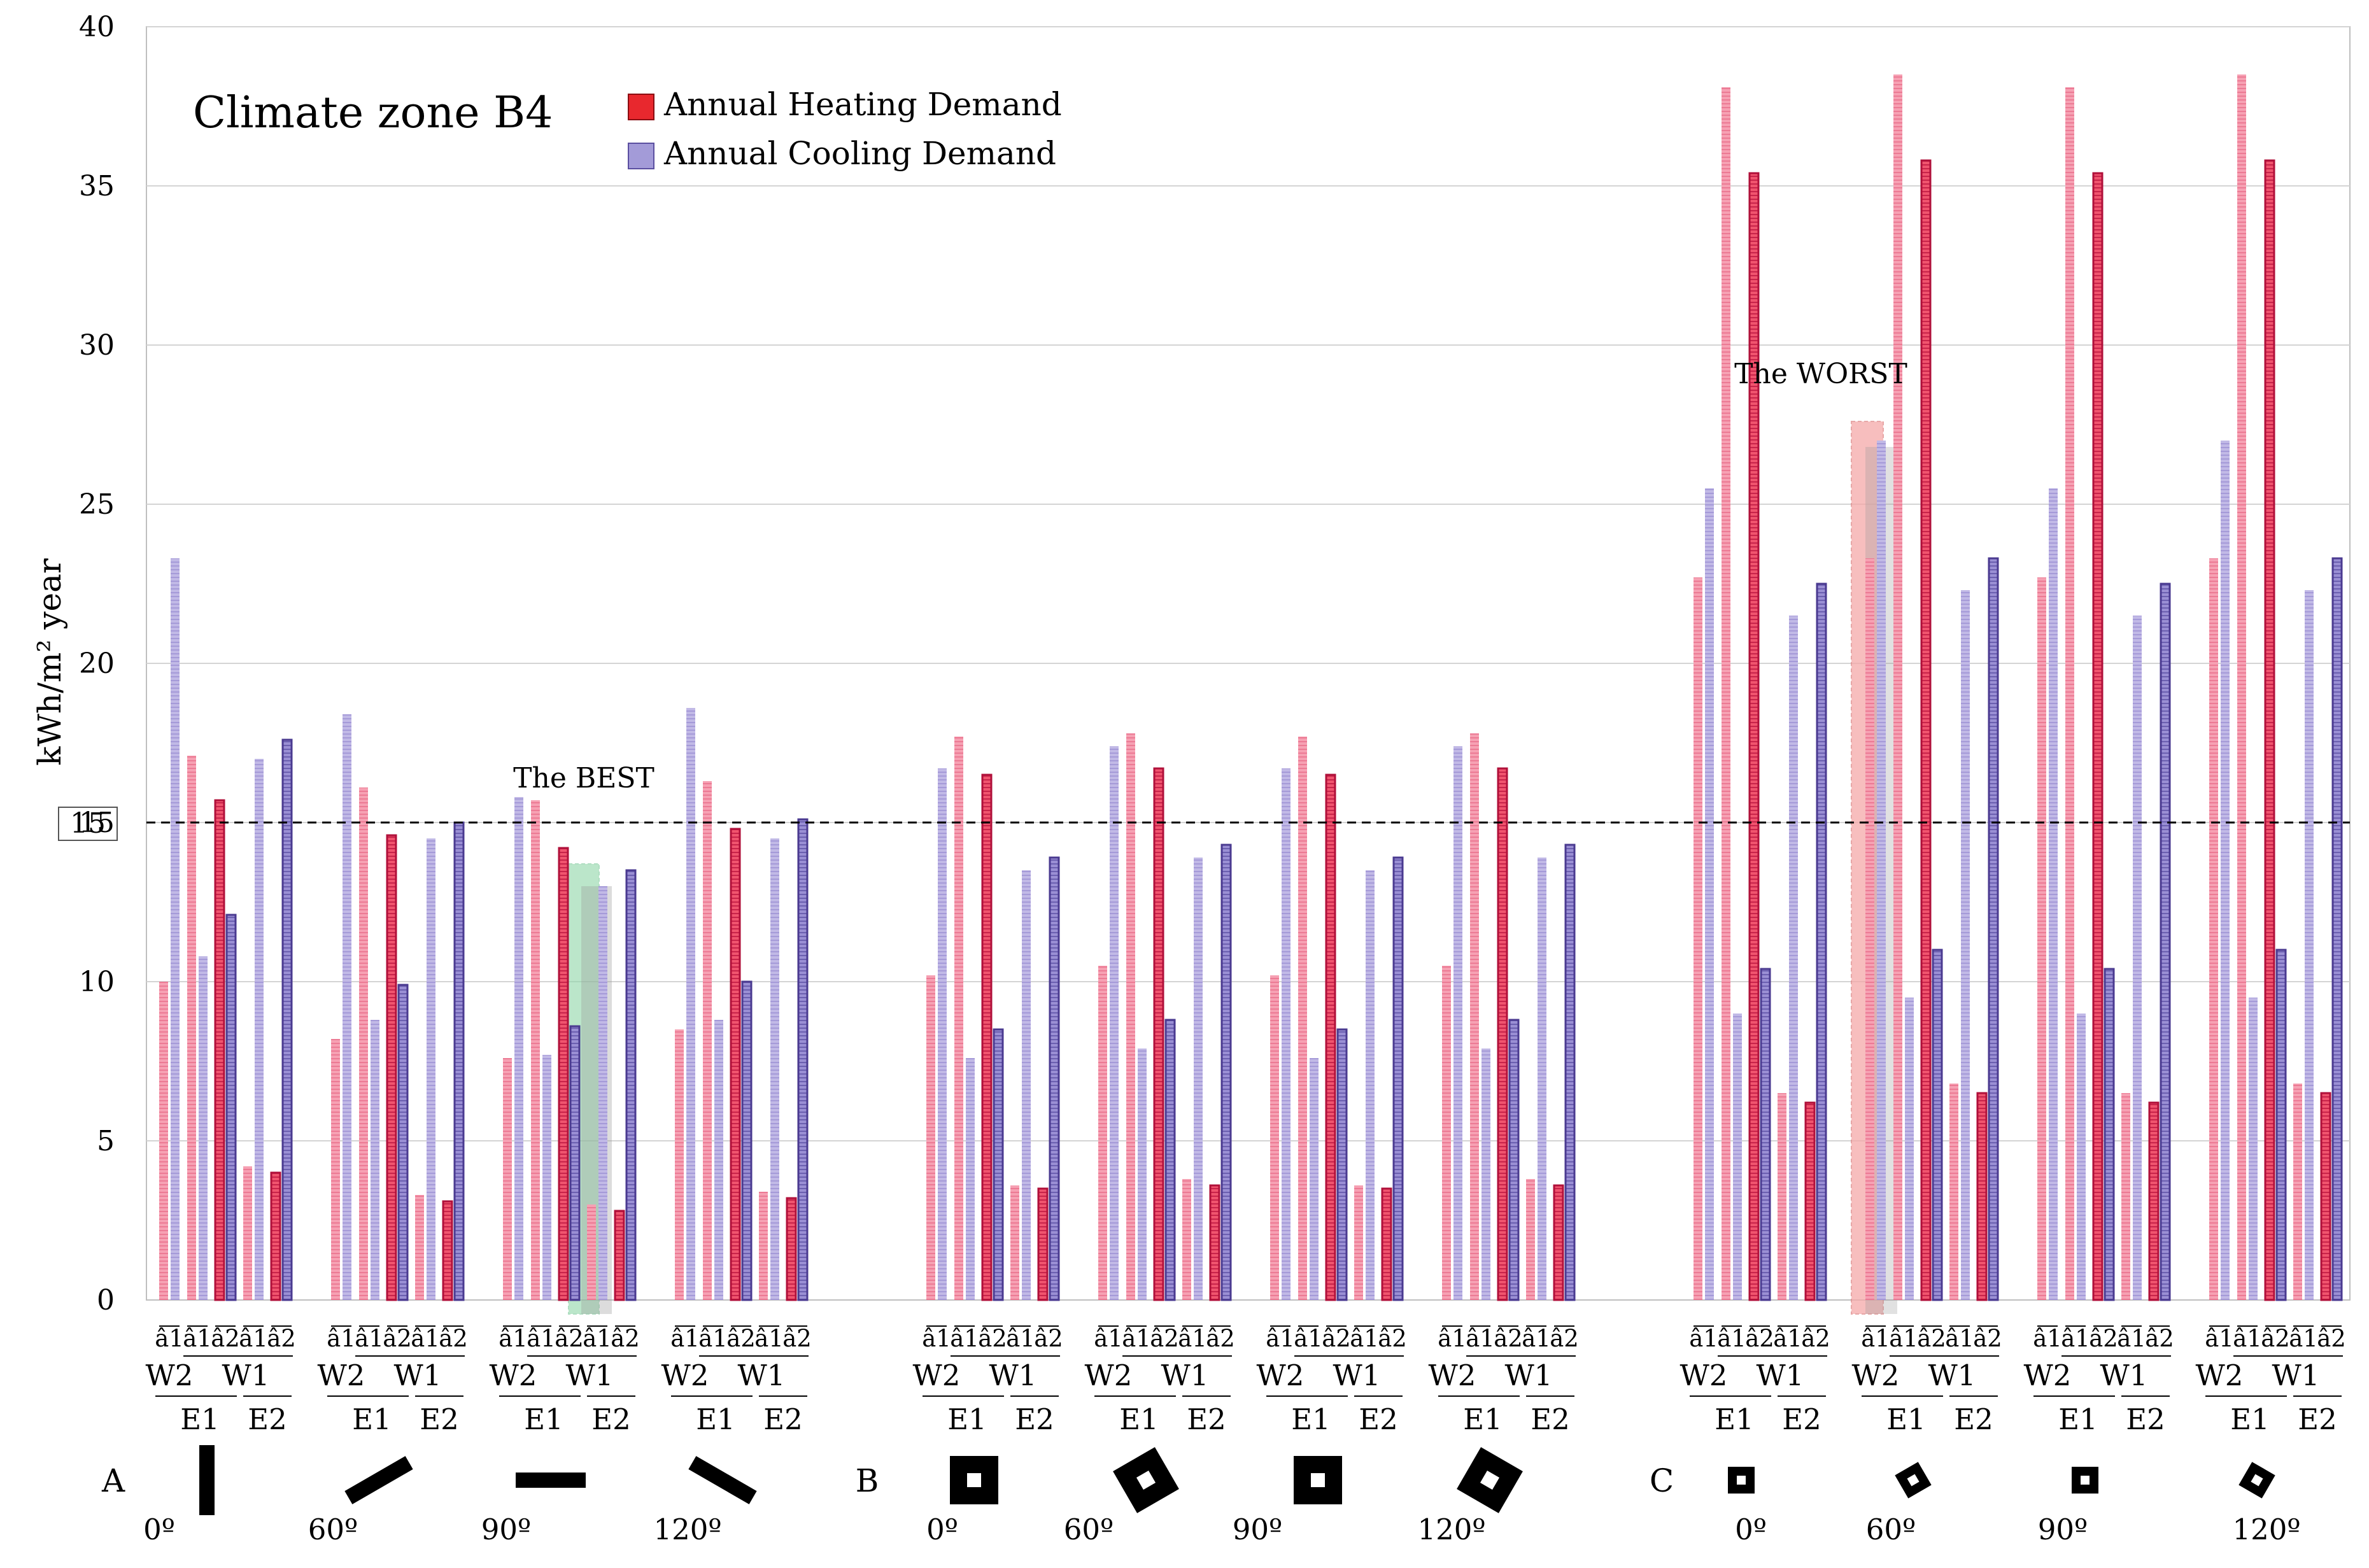 The image size is (2369, 1568). What do you see at coordinates (50, 662) in the screenshot?
I see `y-axis-label: kWh/m² year` at bounding box center [50, 662].